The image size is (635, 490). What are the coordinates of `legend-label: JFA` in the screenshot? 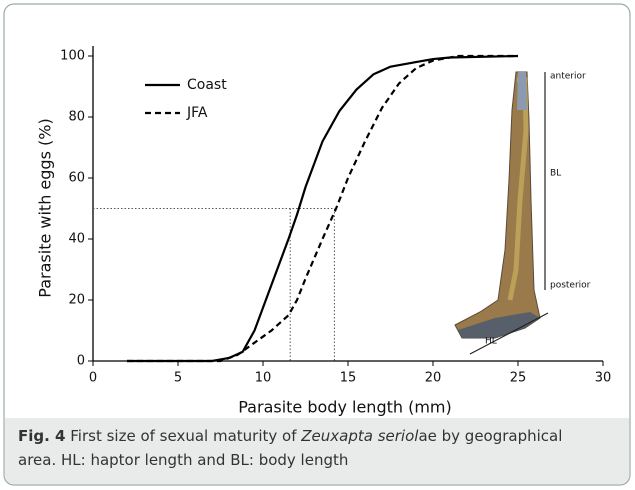 It's located at (197, 113).